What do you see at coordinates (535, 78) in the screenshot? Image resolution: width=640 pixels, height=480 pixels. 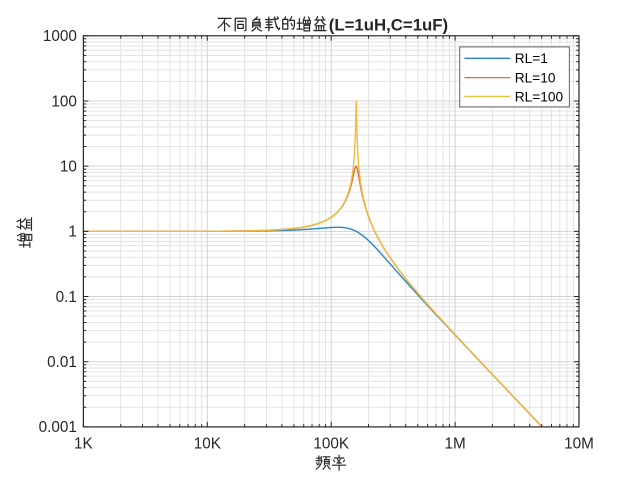 I see `svg-text: RL=10` at bounding box center [535, 78].